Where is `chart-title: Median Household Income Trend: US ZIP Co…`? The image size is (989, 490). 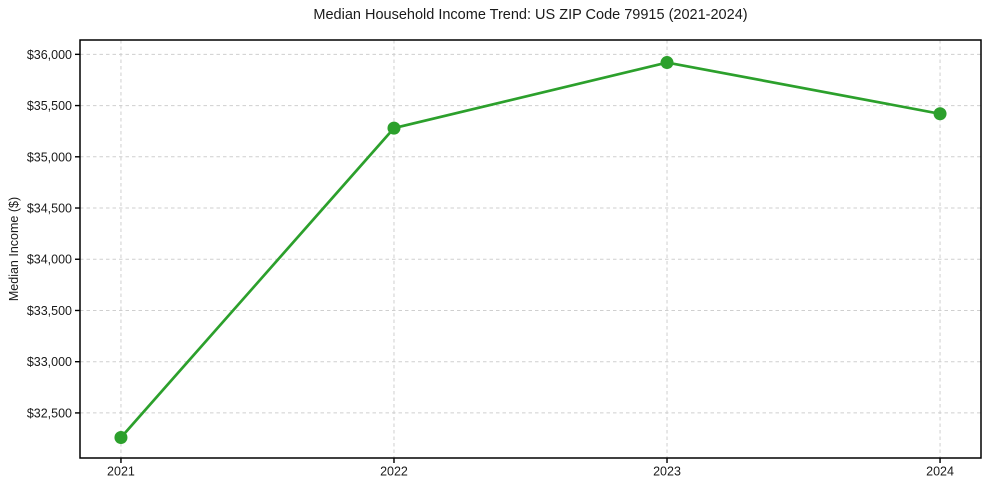 chart-title: Median Household Income Trend: US ZIP Co… is located at coordinates (530, 15).